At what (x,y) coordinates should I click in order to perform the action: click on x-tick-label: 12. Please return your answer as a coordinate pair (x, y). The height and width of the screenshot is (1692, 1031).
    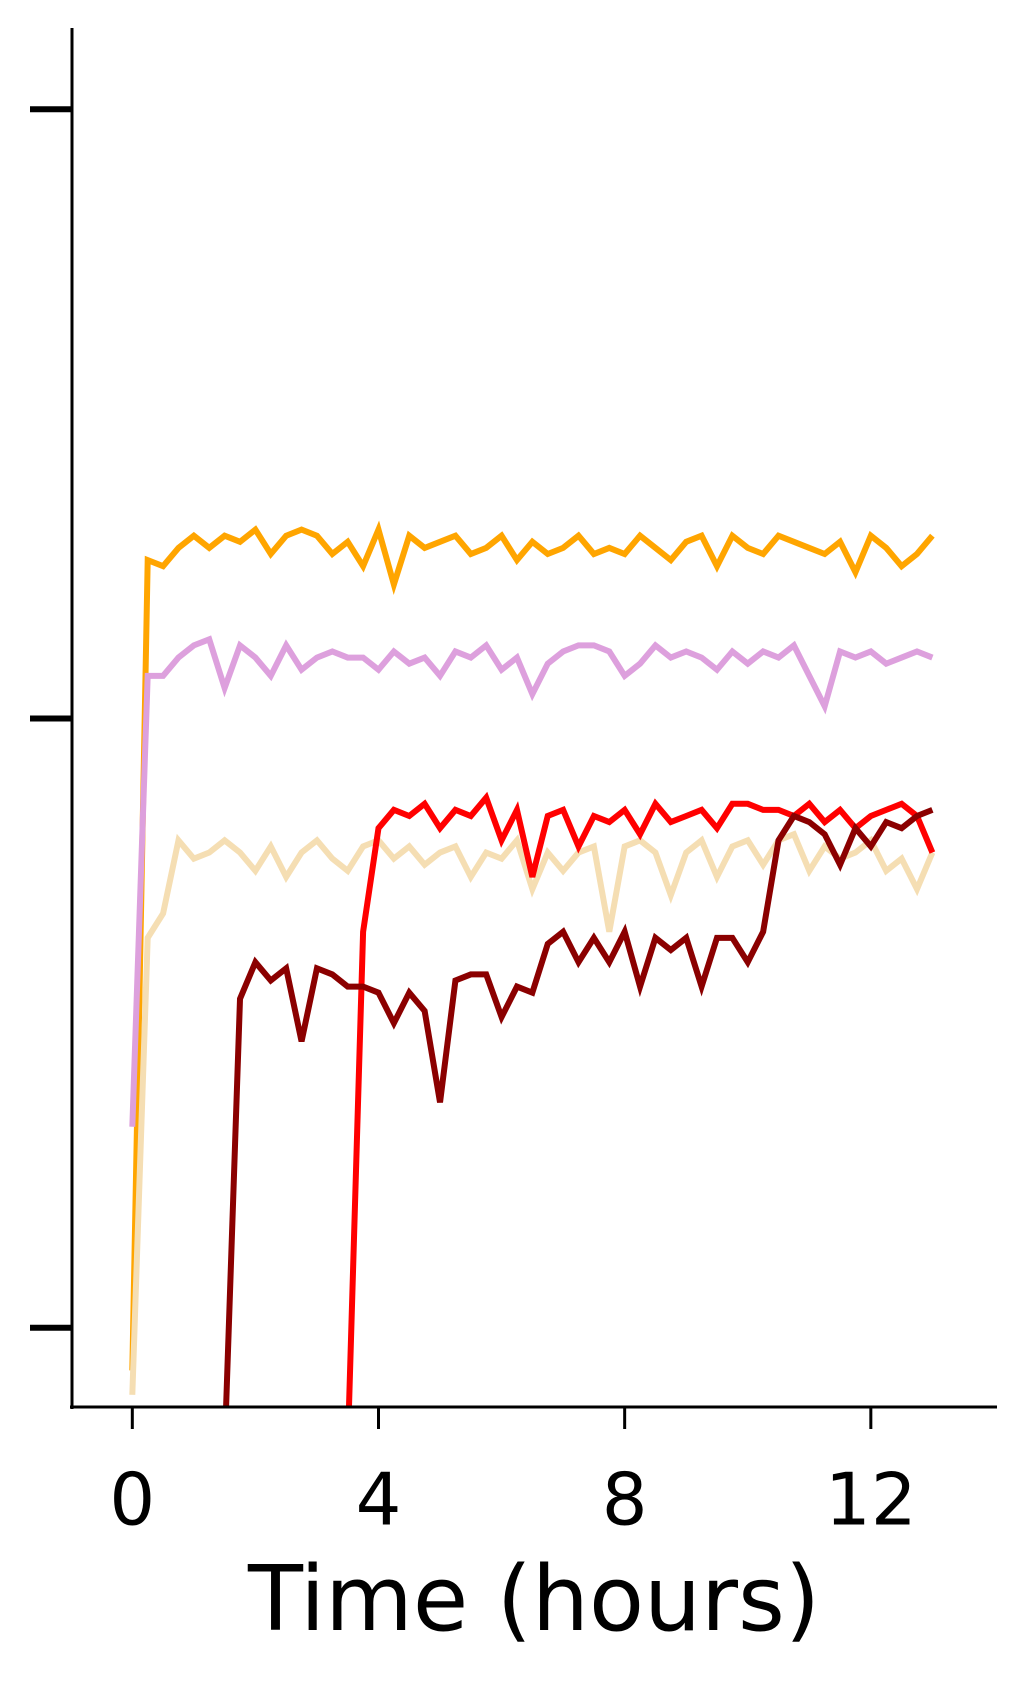
    Looking at the image, I should click on (871, 1500).